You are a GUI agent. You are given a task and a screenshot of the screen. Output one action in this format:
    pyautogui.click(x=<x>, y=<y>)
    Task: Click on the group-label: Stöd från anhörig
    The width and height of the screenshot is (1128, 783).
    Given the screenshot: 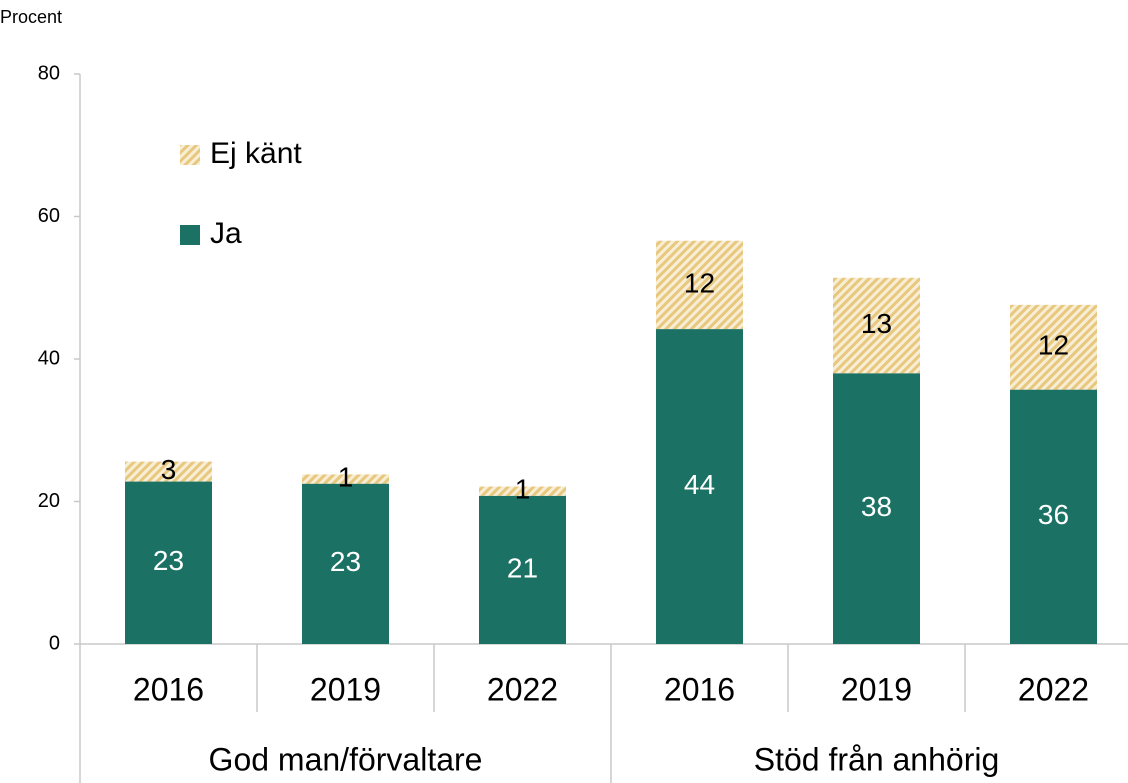 What is the action you would take?
    pyautogui.click(x=877, y=759)
    